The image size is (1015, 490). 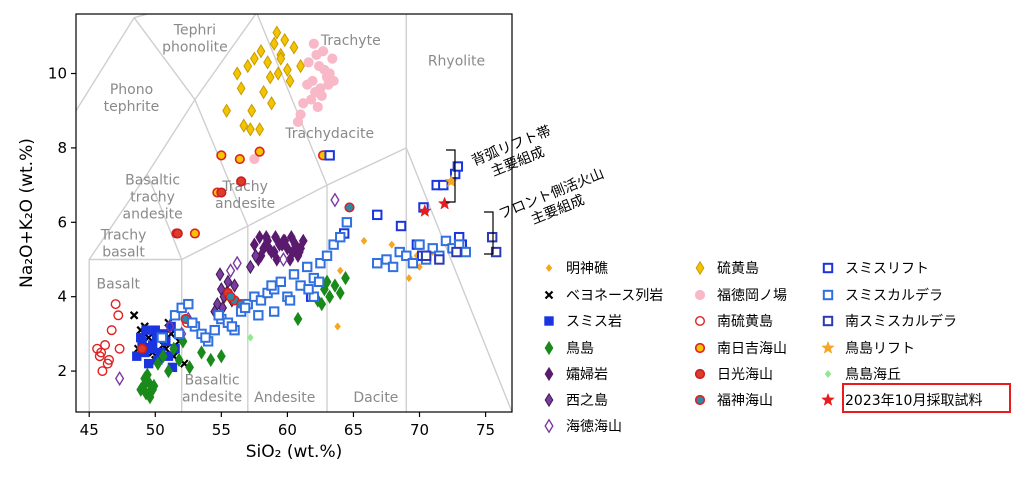 What do you see at coordinates (284, 398) in the screenshot?
I see `region-label: Andesite` at bounding box center [284, 398].